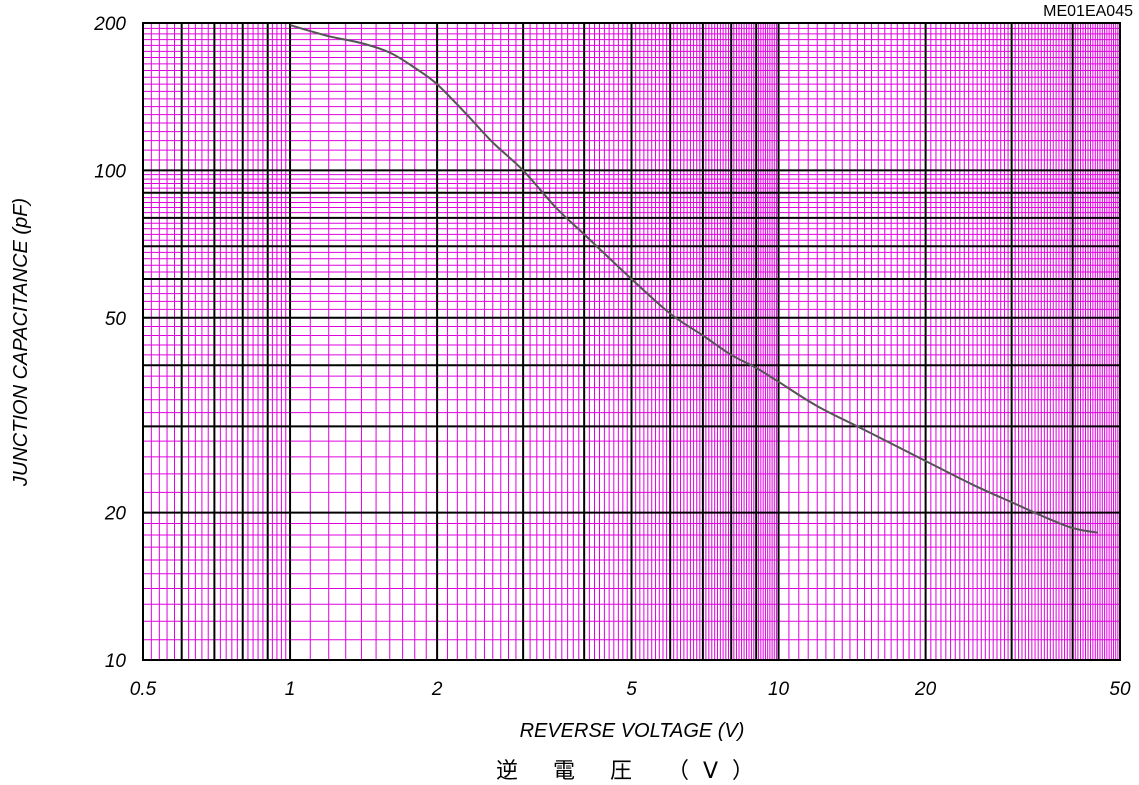 This screenshot has height=785, width=1139. Describe the element at coordinates (116, 319) in the screenshot. I see `y-tick-label: 50` at that location.